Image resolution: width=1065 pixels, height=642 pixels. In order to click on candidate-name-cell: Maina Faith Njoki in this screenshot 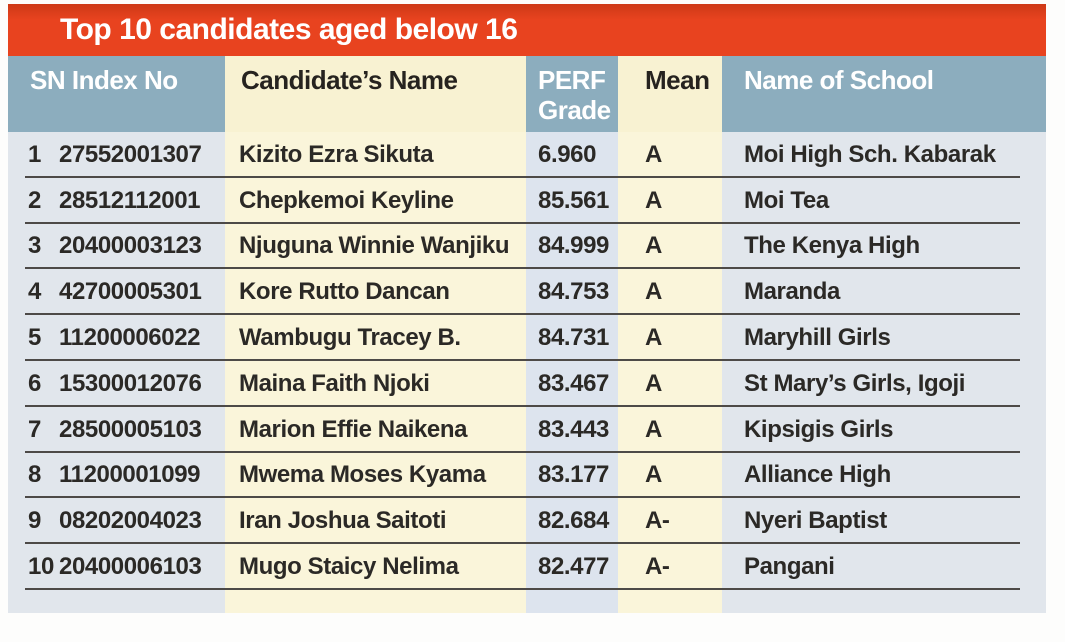, I will do `click(375, 383)`.